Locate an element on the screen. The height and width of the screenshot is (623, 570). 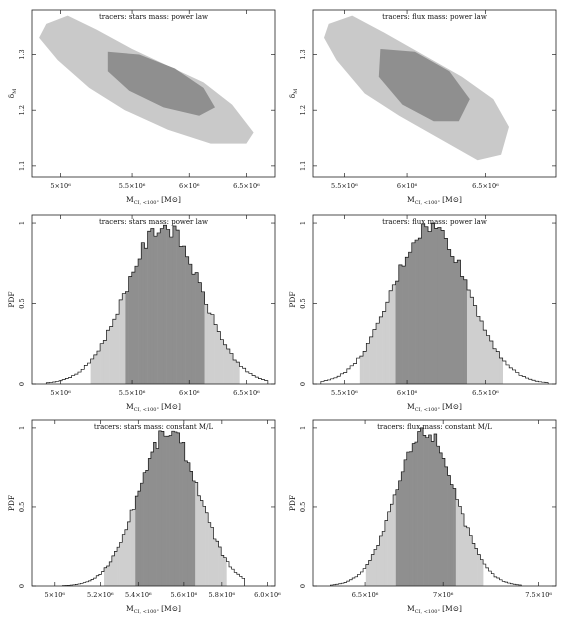
plot-frame is located at coordinates (153, 299).